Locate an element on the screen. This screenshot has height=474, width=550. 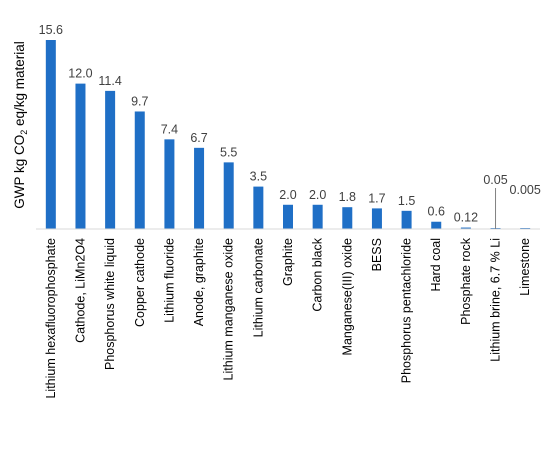
category-label: Lithium carbonate is located at coordinates (258, 287).